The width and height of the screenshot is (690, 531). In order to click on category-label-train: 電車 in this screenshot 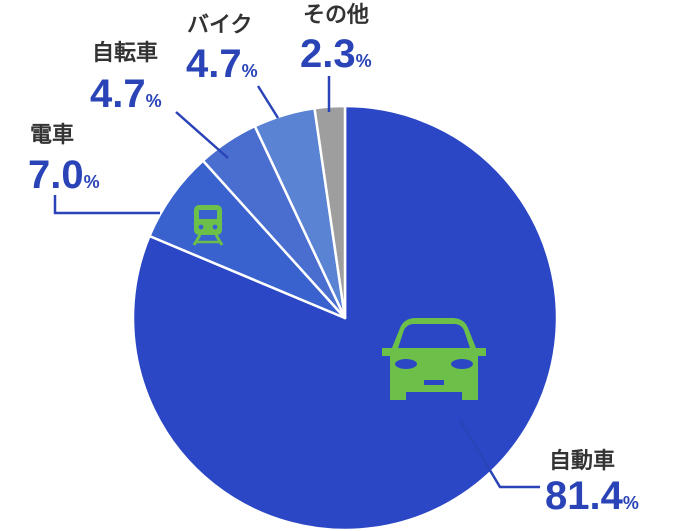, I will do `click(52, 135)`.